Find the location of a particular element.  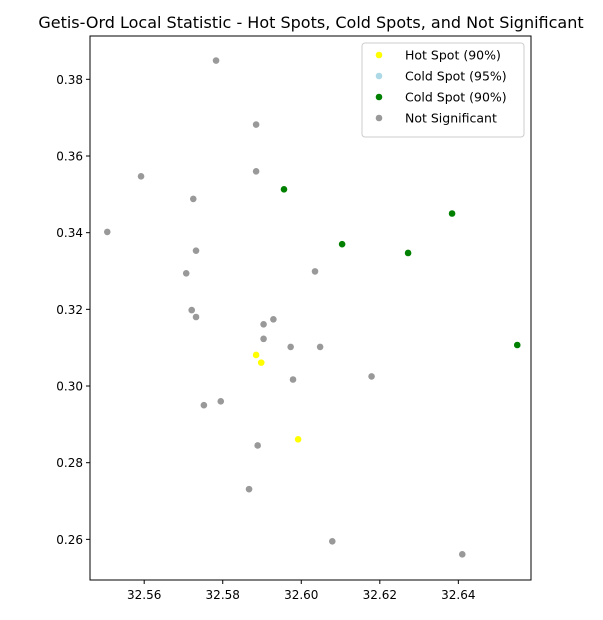

legend-box is located at coordinates (443, 90).